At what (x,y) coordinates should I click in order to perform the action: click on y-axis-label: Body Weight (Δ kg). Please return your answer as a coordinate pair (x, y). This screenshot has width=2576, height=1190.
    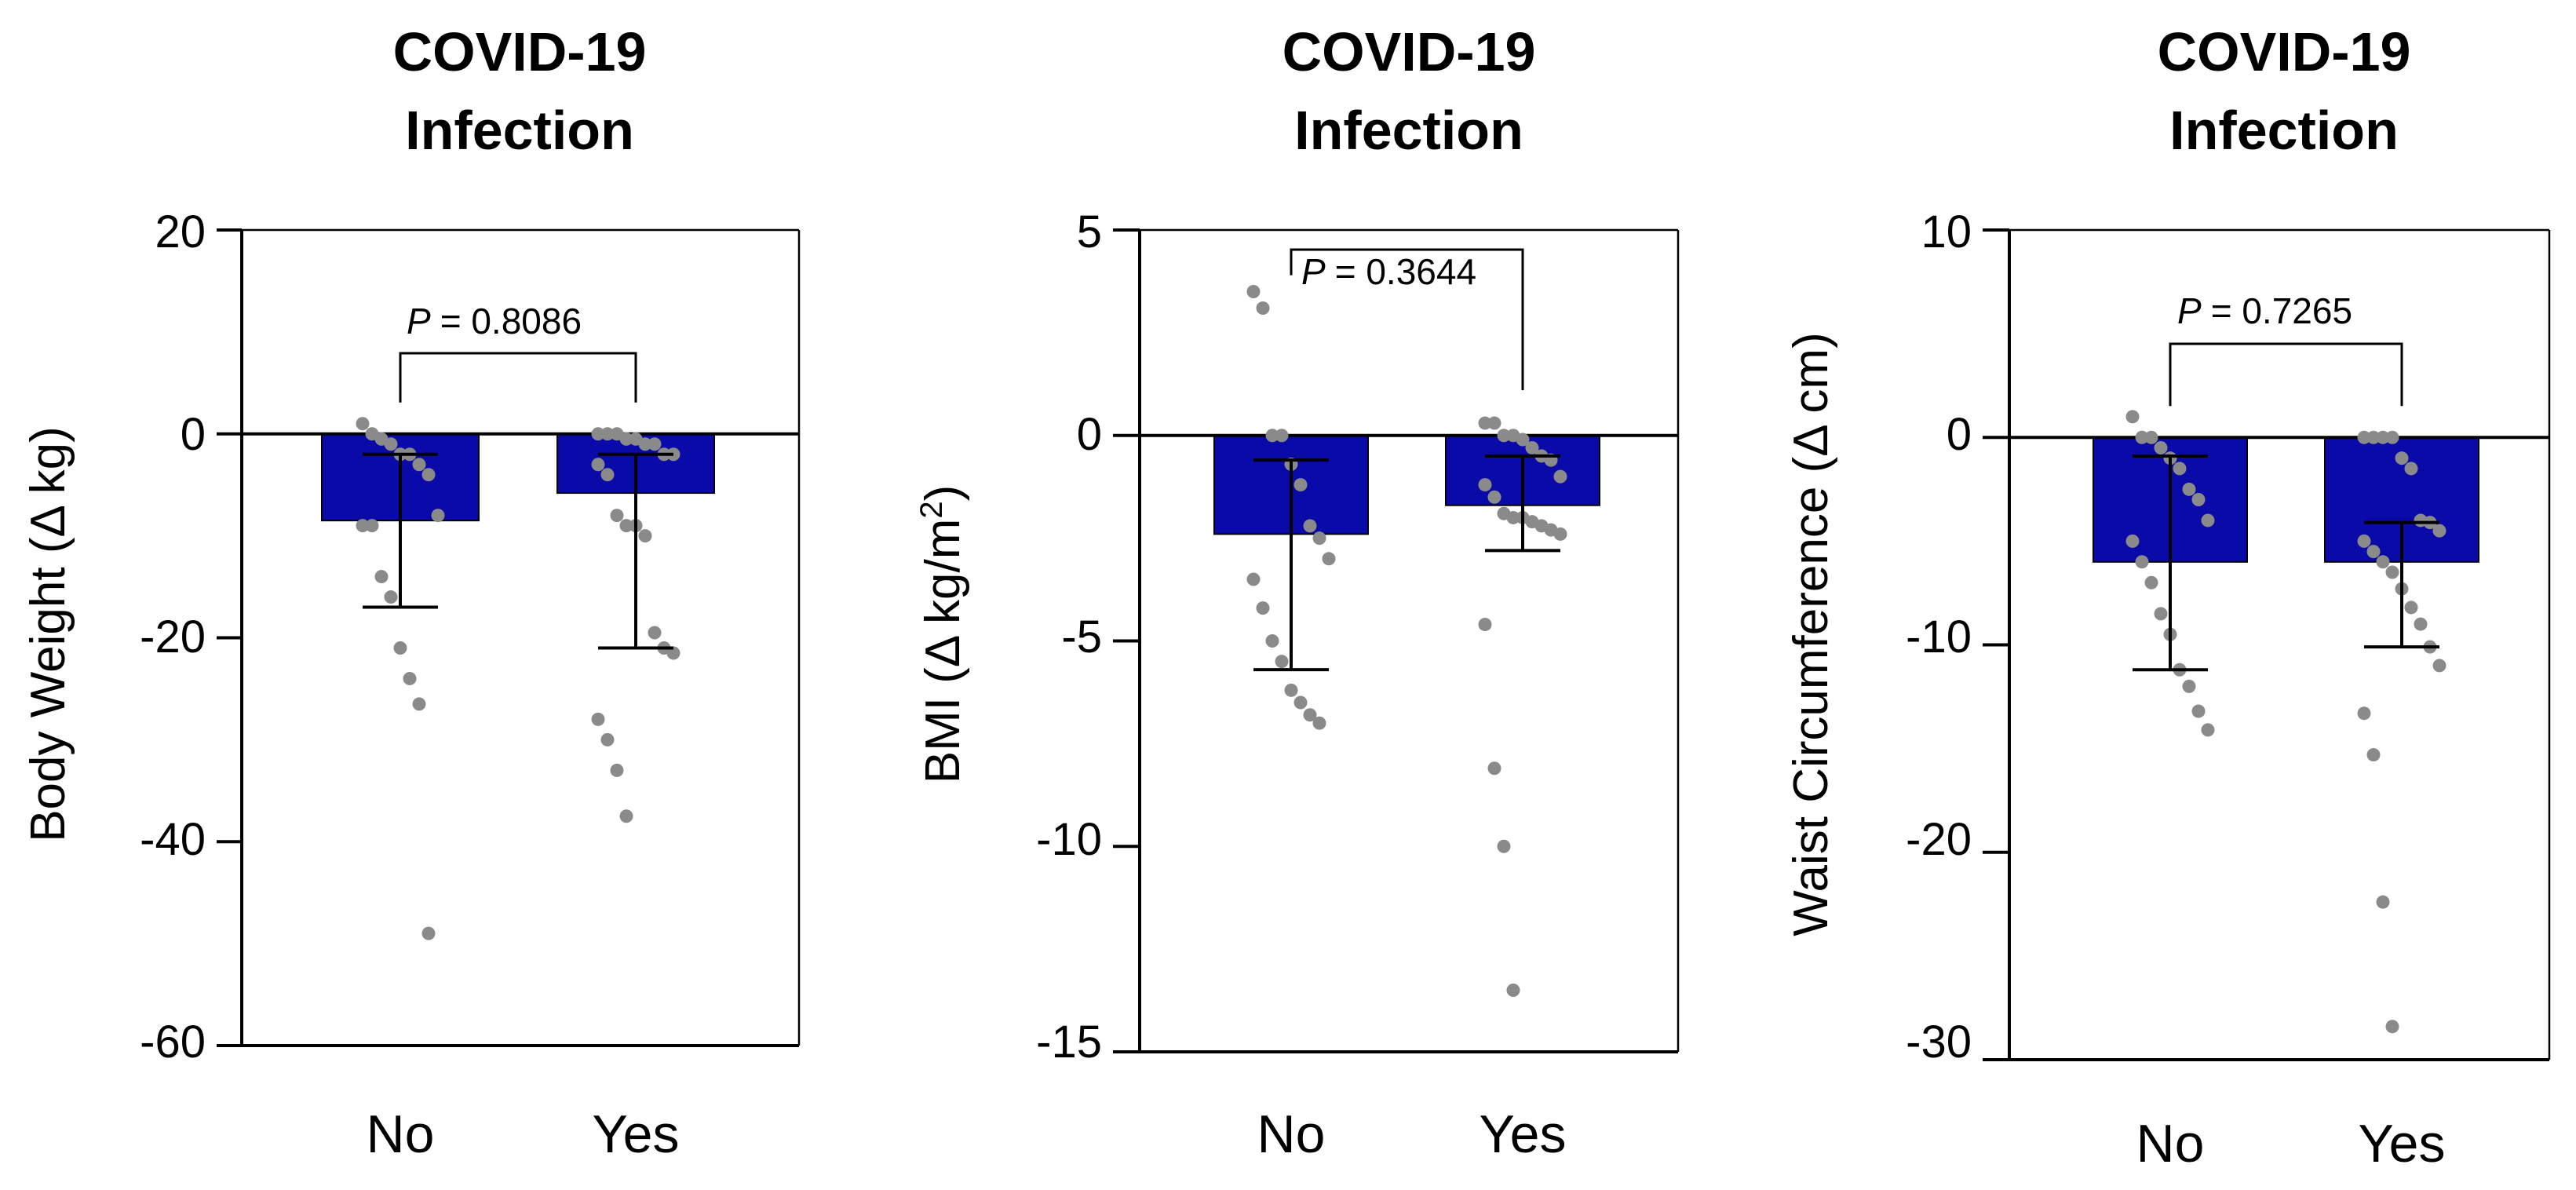
    Looking at the image, I should click on (48, 634).